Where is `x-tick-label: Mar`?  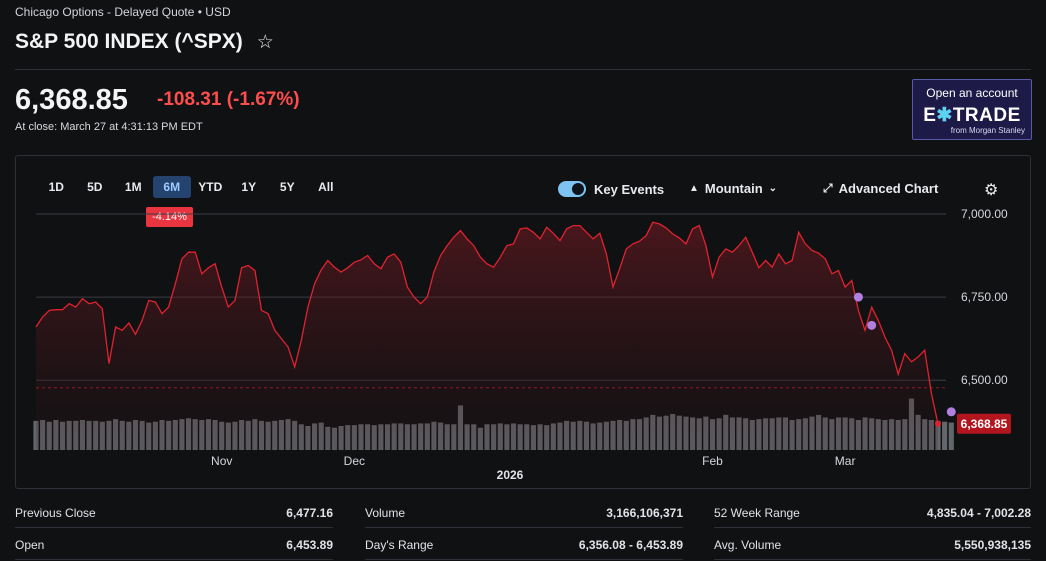 x-tick-label: Mar is located at coordinates (845, 461).